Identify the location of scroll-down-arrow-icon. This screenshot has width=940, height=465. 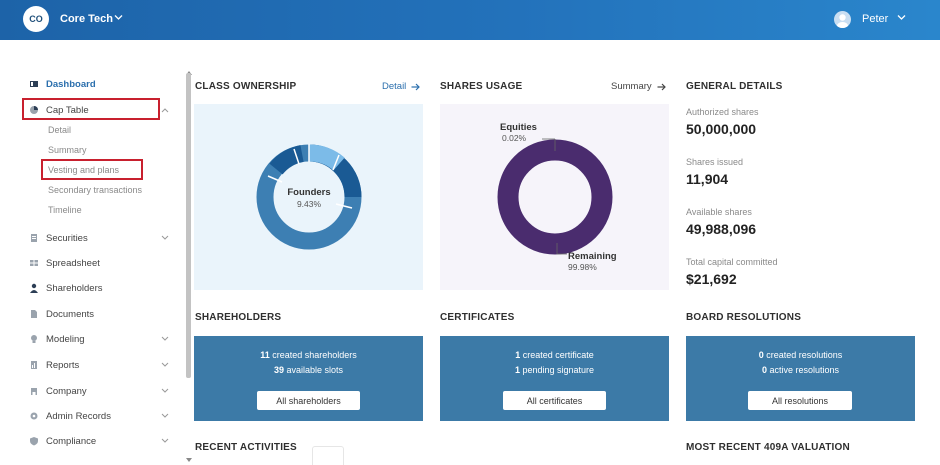
(189, 460).